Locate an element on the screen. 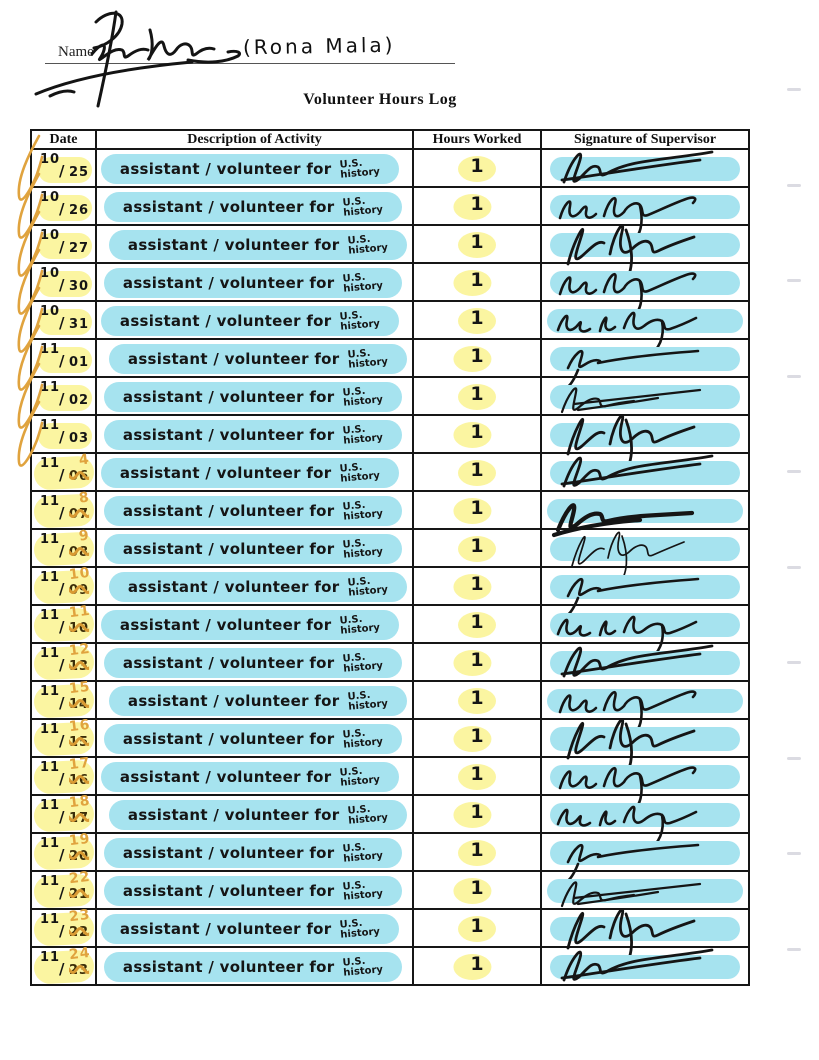 The image size is (819, 1060). date-day: 23 is located at coordinates (79, 970).